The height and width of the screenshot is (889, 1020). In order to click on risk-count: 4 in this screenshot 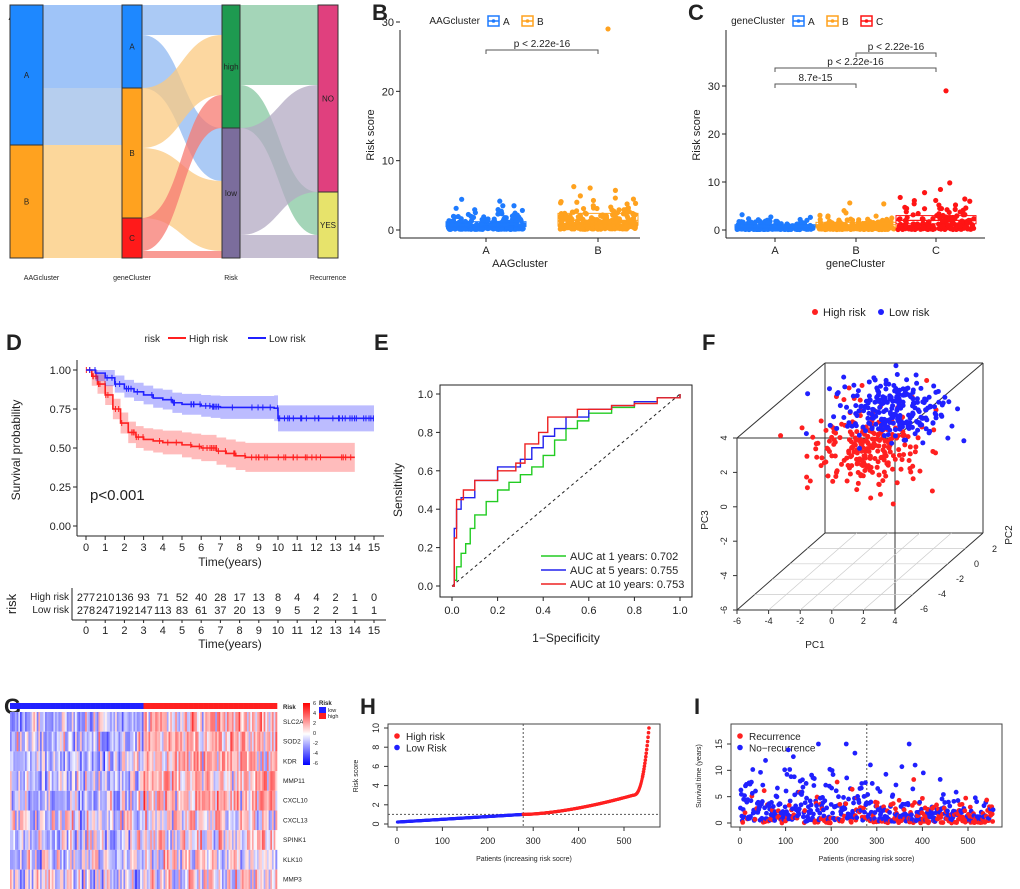, I will do `click(297, 598)`.